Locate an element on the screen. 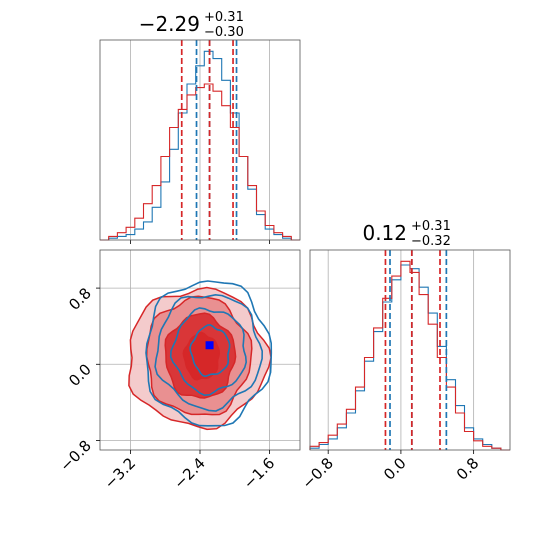 The image size is (550, 550). panel2-title-lower-error: −0.32 is located at coordinates (431, 241).